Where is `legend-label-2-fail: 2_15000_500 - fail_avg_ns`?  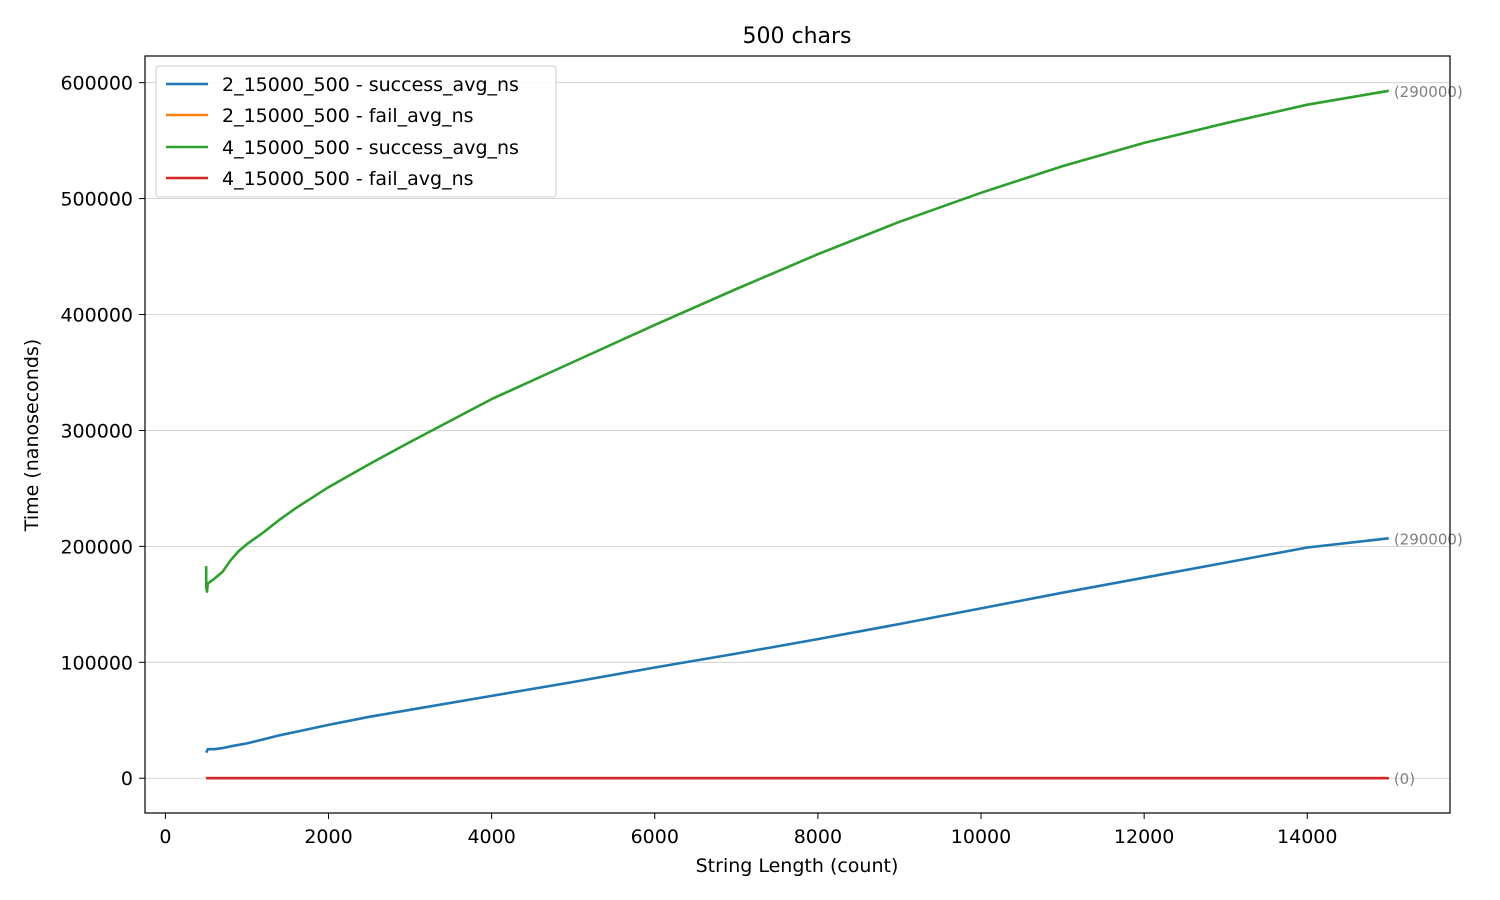 legend-label-2-fail: 2_15000_500 - fail_avg_ns is located at coordinates (348, 116).